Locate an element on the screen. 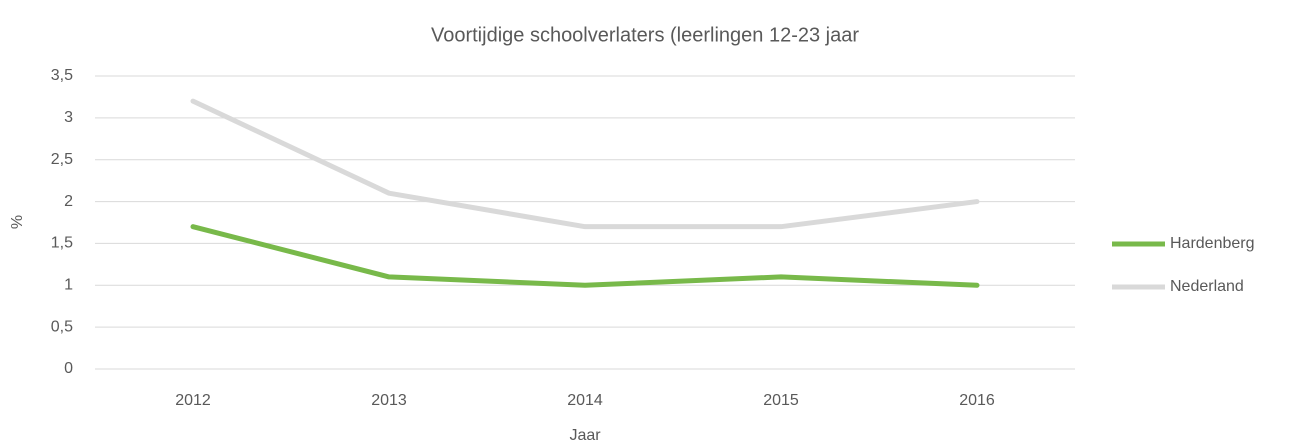  y-tick-label: 1 is located at coordinates (68, 285).